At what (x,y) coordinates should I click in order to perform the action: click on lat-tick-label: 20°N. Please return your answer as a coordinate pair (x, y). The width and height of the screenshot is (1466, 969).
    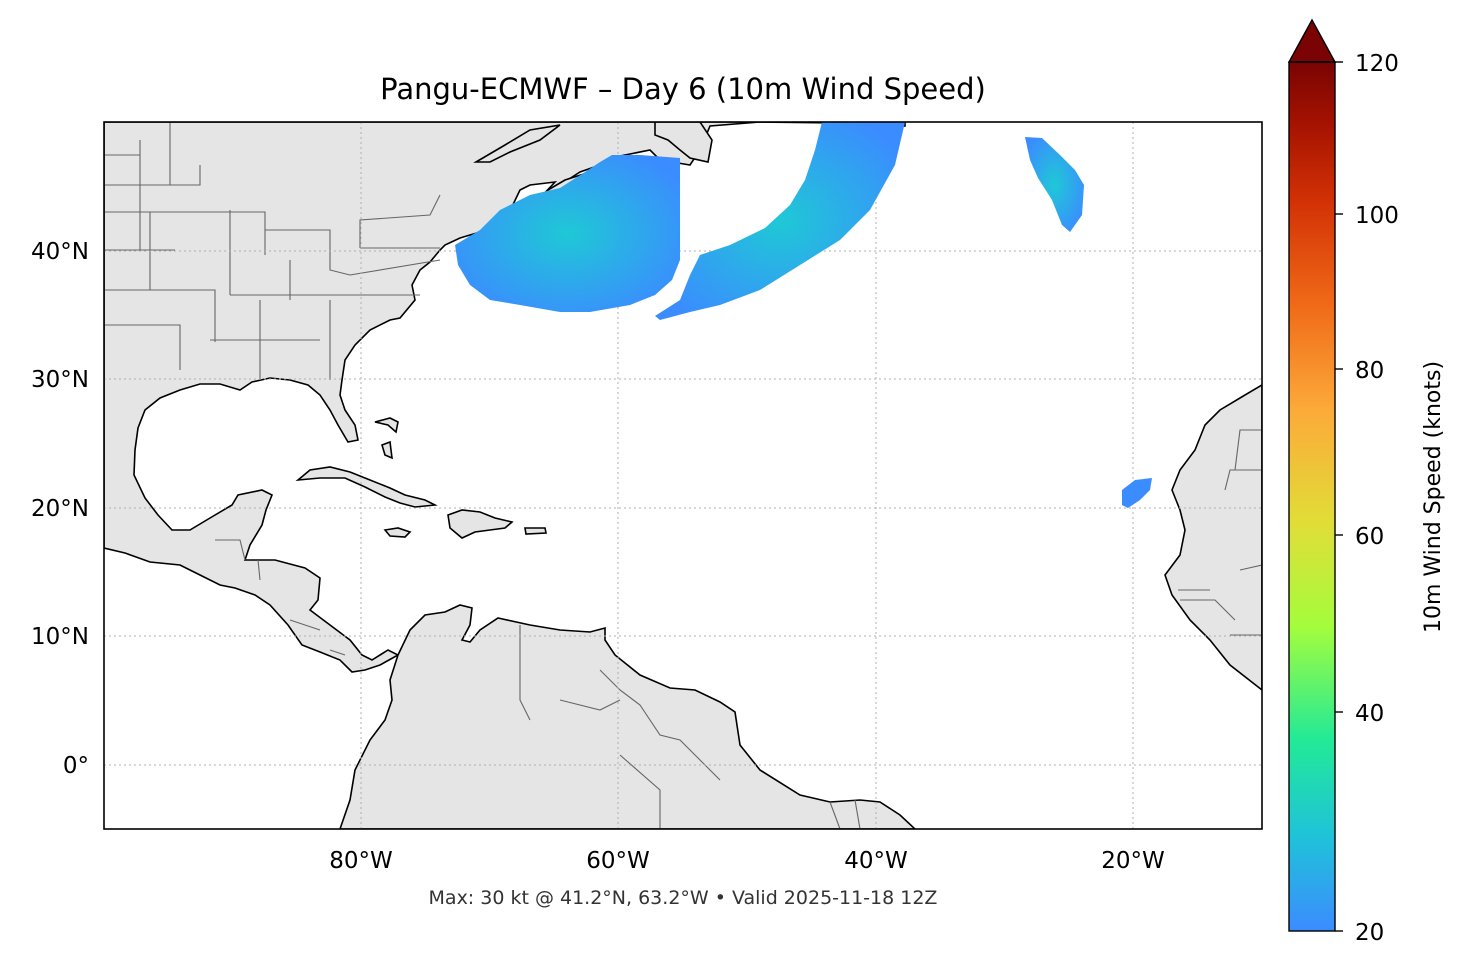
    Looking at the image, I should click on (60, 509).